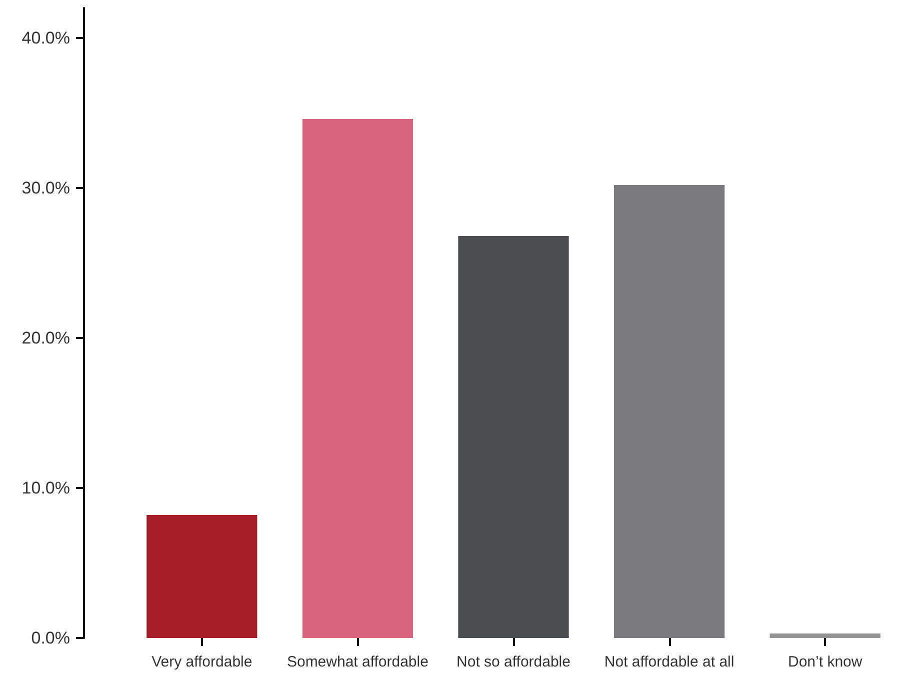  I want to click on x-tick-label: Very affordable, so click(202, 662).